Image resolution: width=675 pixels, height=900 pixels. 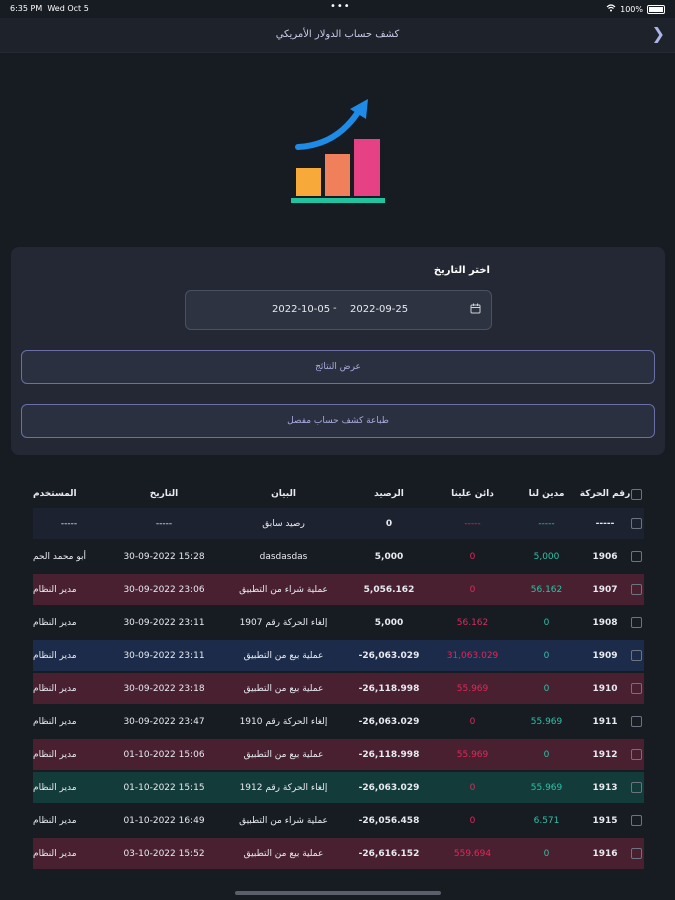 I want to click on row-description: إلغاء الحركة رقم 1910, so click(x=283, y=721).